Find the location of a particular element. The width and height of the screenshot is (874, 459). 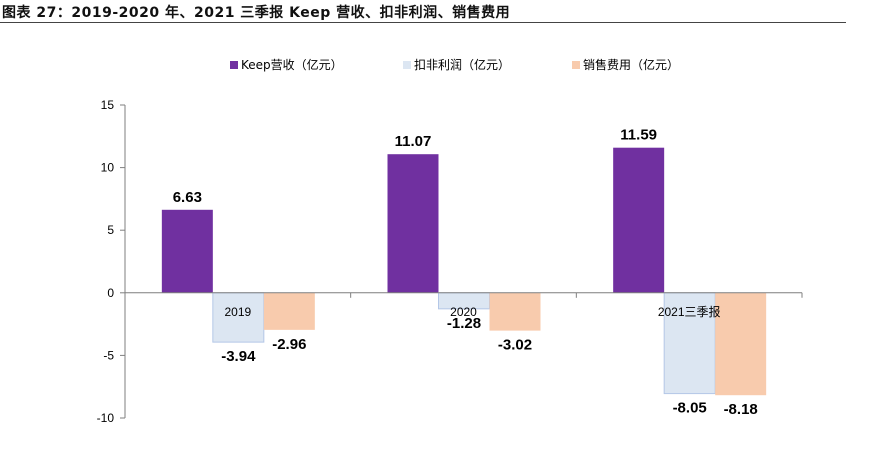

legend: Keep营收（亿元） 扣非利润（亿元） 销售费用（亿元） is located at coordinates (437, 65).